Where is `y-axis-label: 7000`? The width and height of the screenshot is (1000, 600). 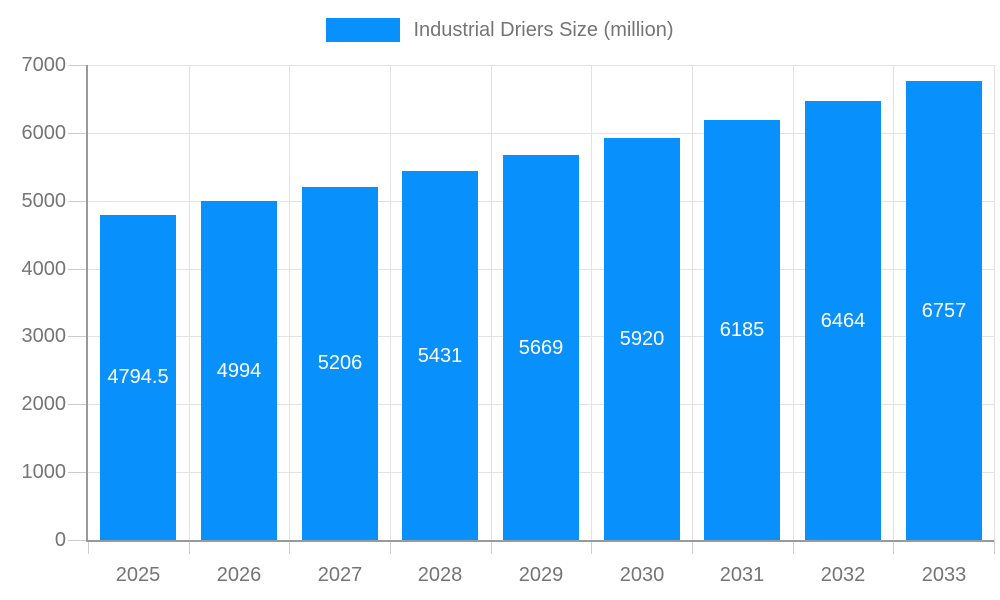 y-axis-label: 7000 is located at coordinates (44, 65).